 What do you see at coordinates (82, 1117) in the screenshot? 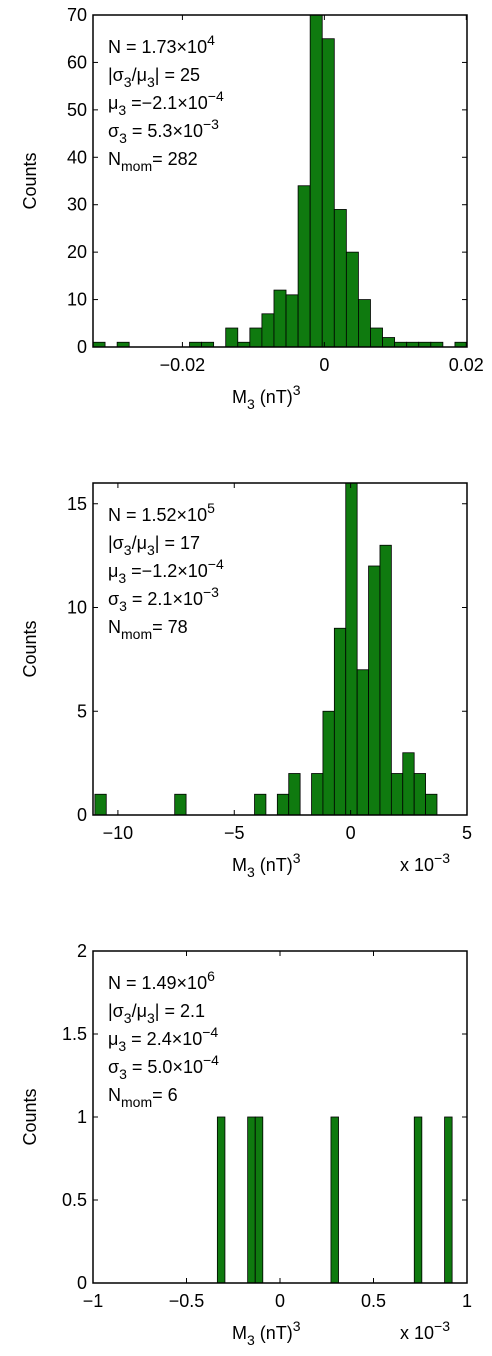
I see `y-tick-label: 1` at bounding box center [82, 1117].